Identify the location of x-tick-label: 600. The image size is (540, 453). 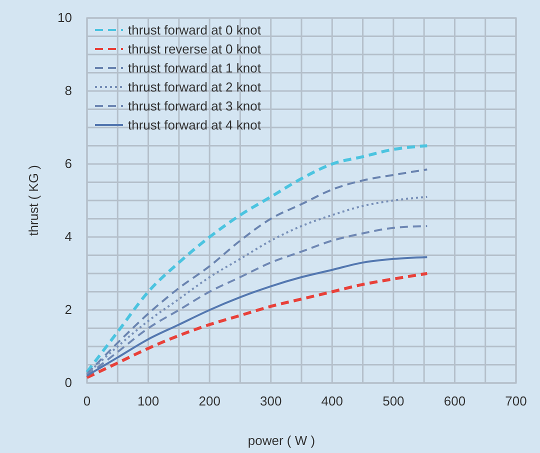
(455, 401).